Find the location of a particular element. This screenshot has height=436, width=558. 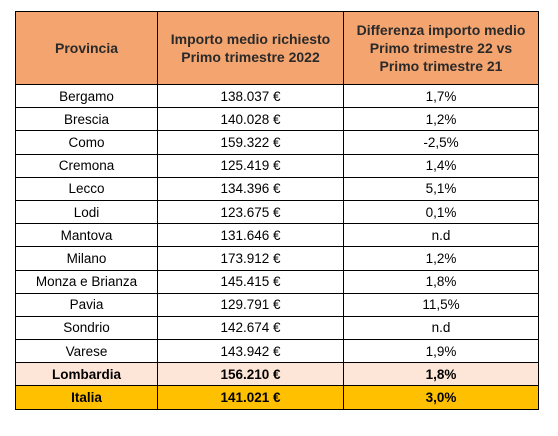

cell-provincia: Milano is located at coordinates (86, 258).